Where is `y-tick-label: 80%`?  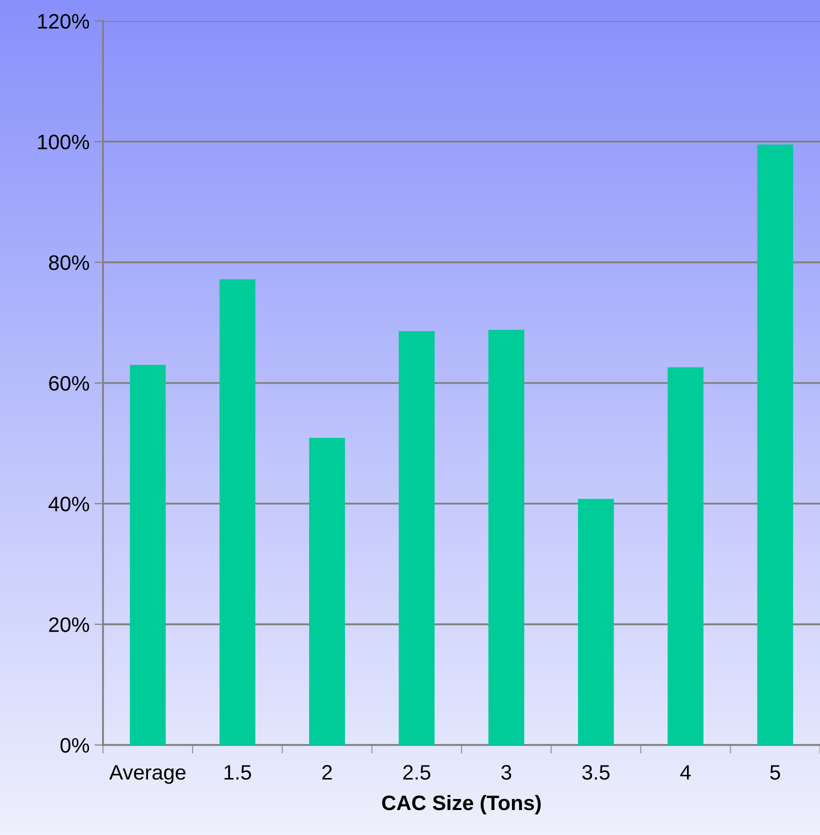 y-tick-label: 80% is located at coordinates (69, 262).